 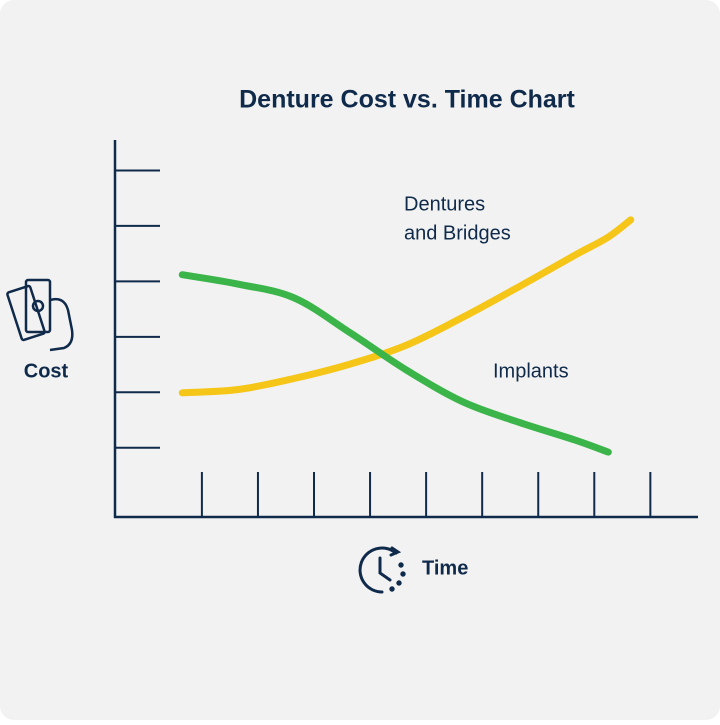 I want to click on annotation: and Bridges, so click(x=457, y=233).